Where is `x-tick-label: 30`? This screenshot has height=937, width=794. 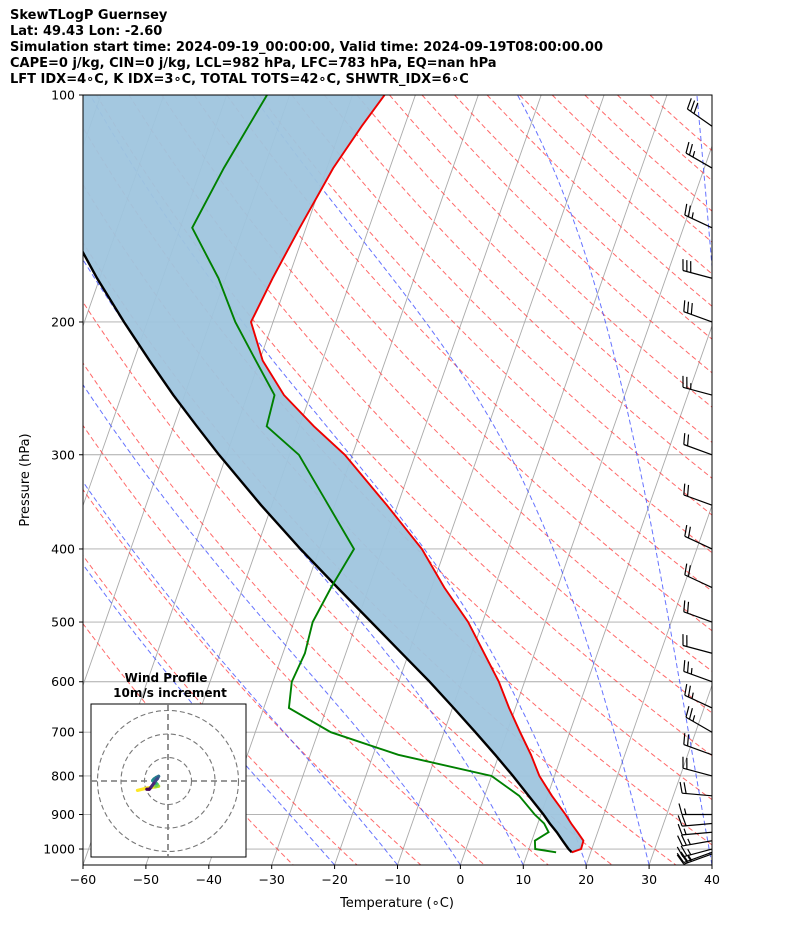 x-tick-label: 30 is located at coordinates (649, 879).